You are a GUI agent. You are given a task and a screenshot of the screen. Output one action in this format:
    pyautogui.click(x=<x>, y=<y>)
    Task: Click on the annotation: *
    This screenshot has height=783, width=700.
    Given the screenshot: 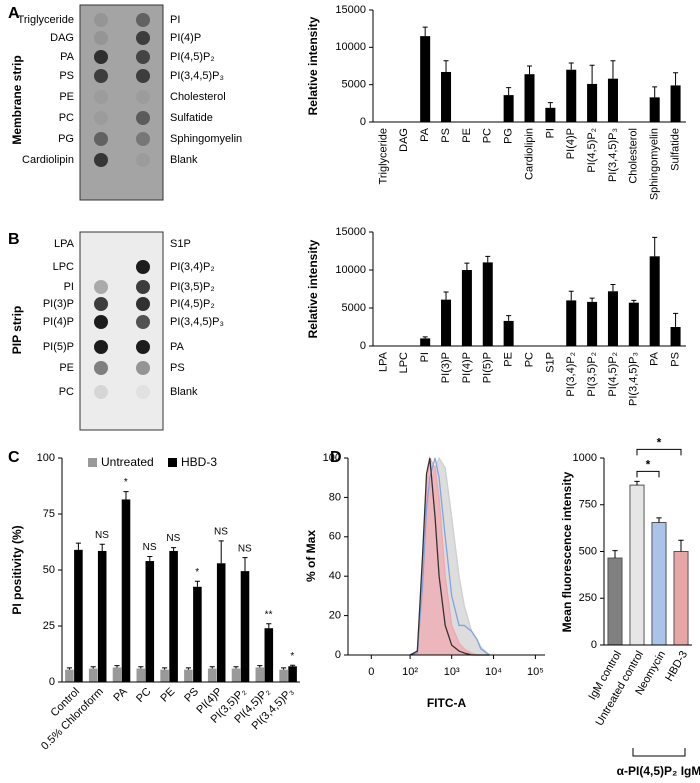 What is the action you would take?
    pyautogui.click(x=126, y=482)
    